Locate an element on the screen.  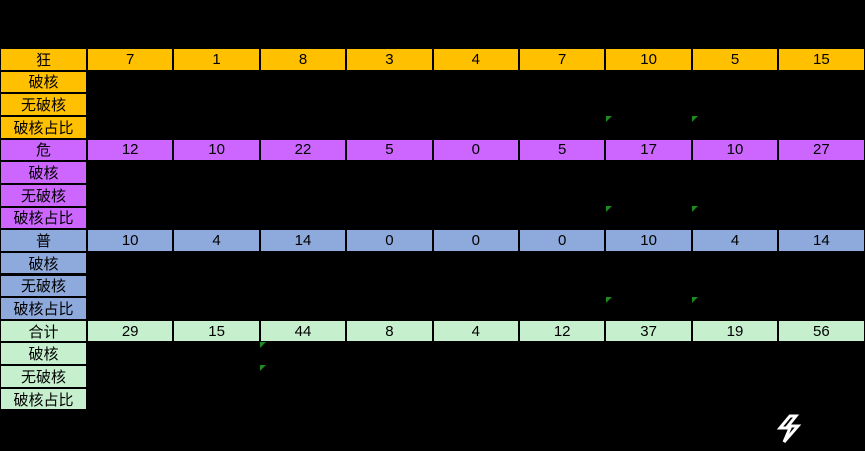
value-cell: 19 is located at coordinates (735, 331).